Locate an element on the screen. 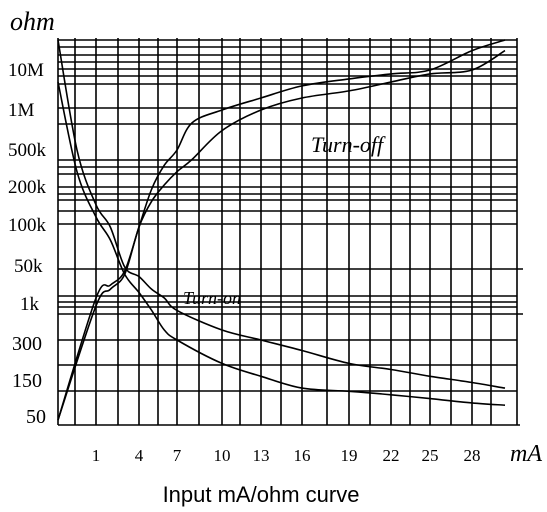 The image size is (547, 512). x-tick-label: 1 is located at coordinates (96, 455).